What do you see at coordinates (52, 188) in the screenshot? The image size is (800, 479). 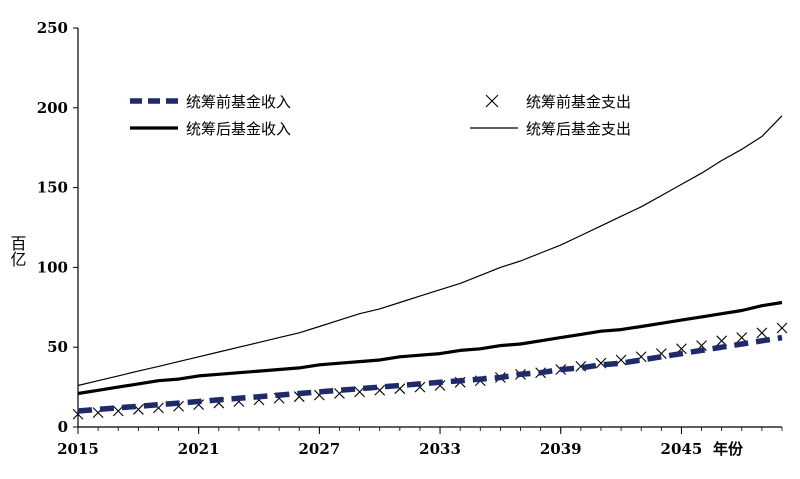 I see `y-tick-label: 150` at bounding box center [52, 188].